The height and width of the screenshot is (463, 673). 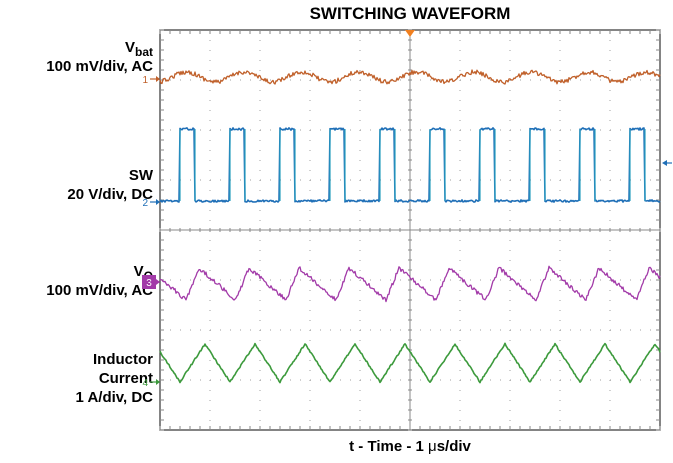 I want to click on ch2-marker: 2, so click(x=151, y=203).